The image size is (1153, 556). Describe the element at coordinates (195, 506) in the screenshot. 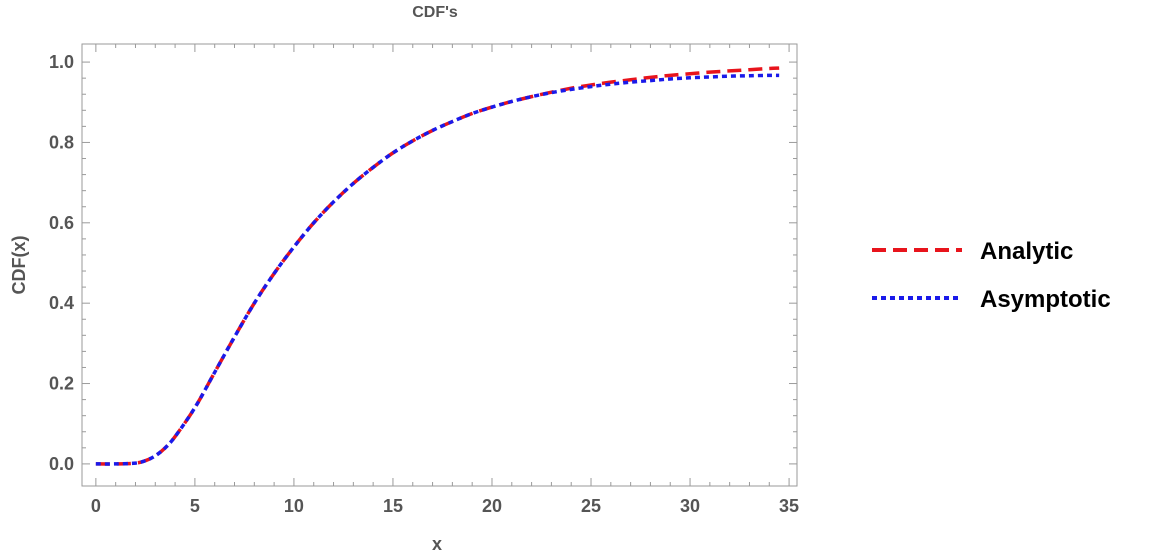

I see `x-tick-label: 5` at that location.